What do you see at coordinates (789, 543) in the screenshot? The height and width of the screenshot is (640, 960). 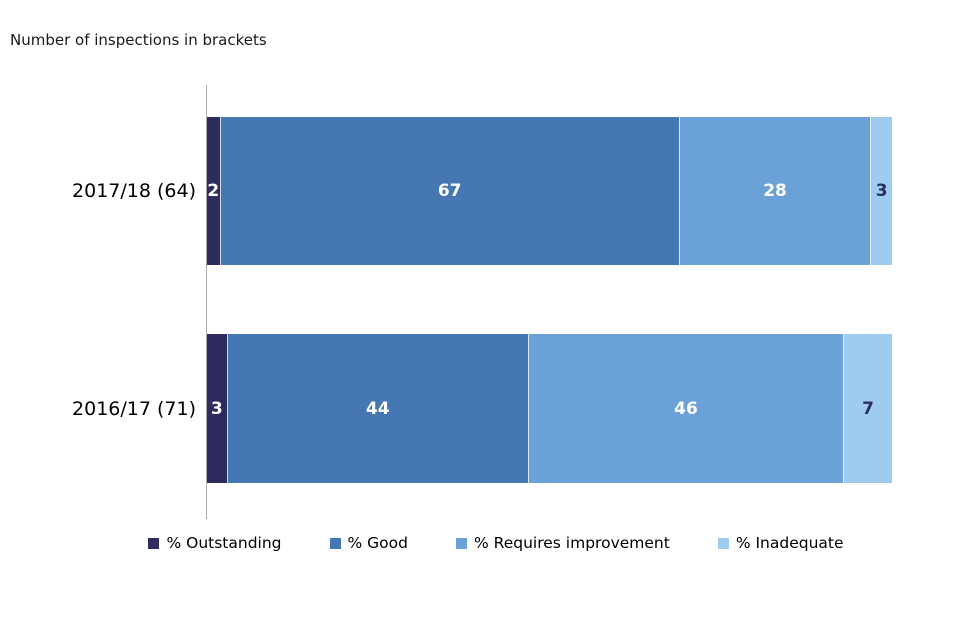 I see `legend-label: % Inadequate` at bounding box center [789, 543].